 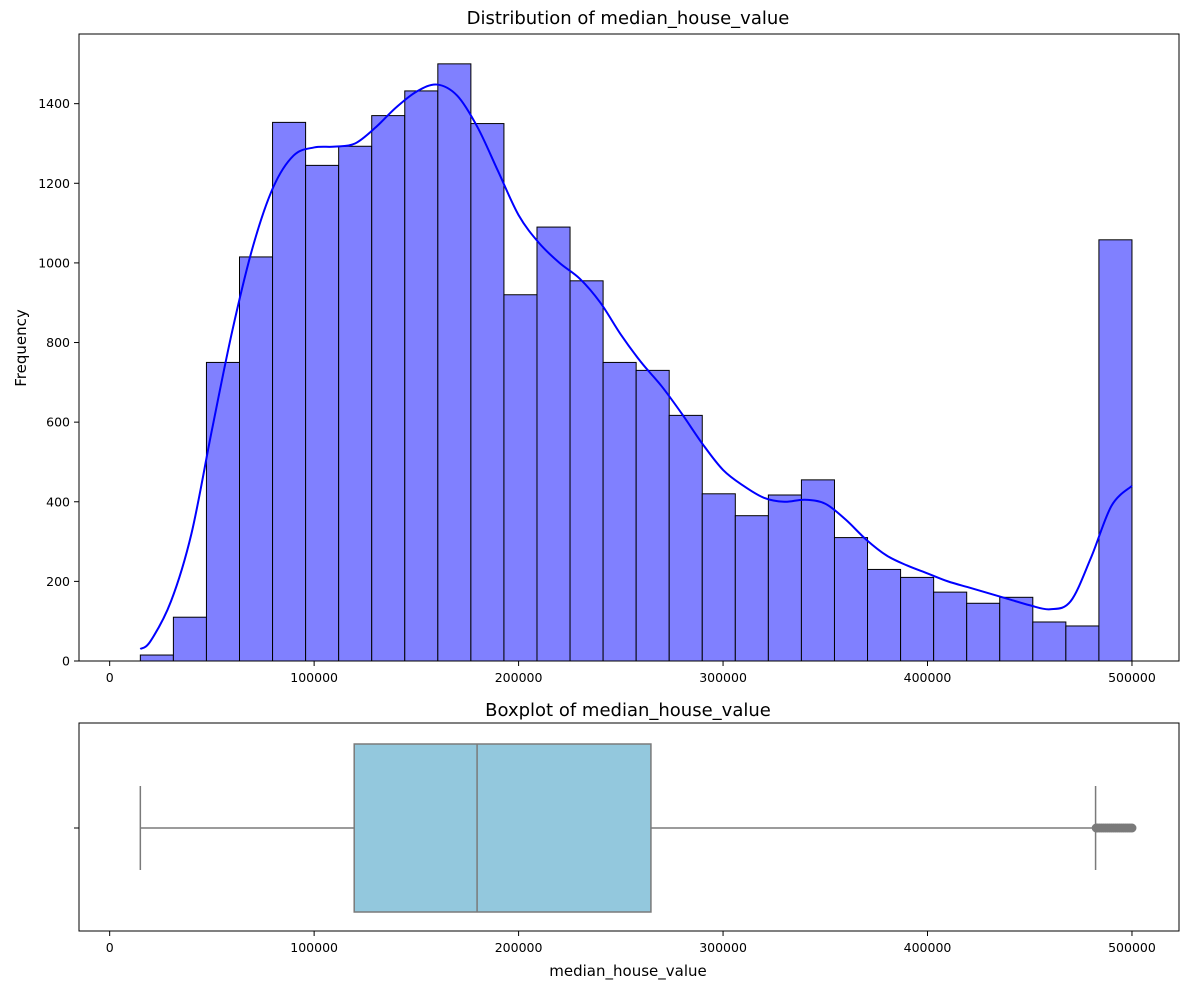 I want to click on outlier-point, so click(x=1132, y=828).